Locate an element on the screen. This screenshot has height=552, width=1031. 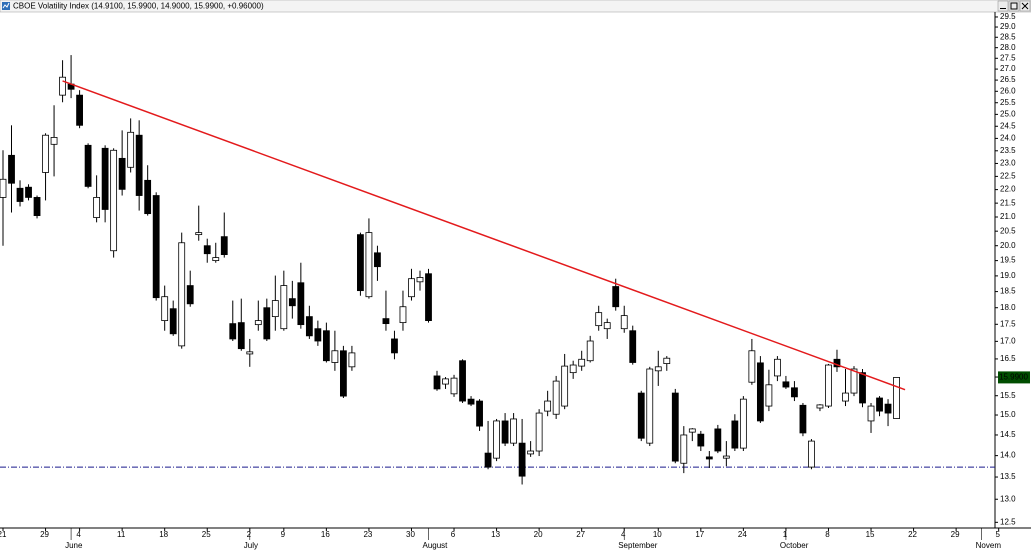
x-tick-label: 13 is located at coordinates (495, 534).